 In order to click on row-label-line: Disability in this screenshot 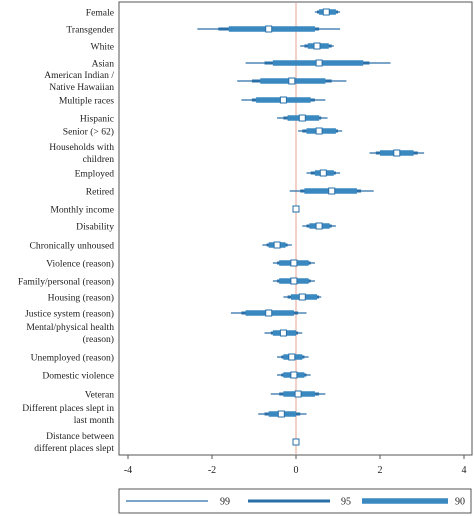, I will do `click(95, 227)`.